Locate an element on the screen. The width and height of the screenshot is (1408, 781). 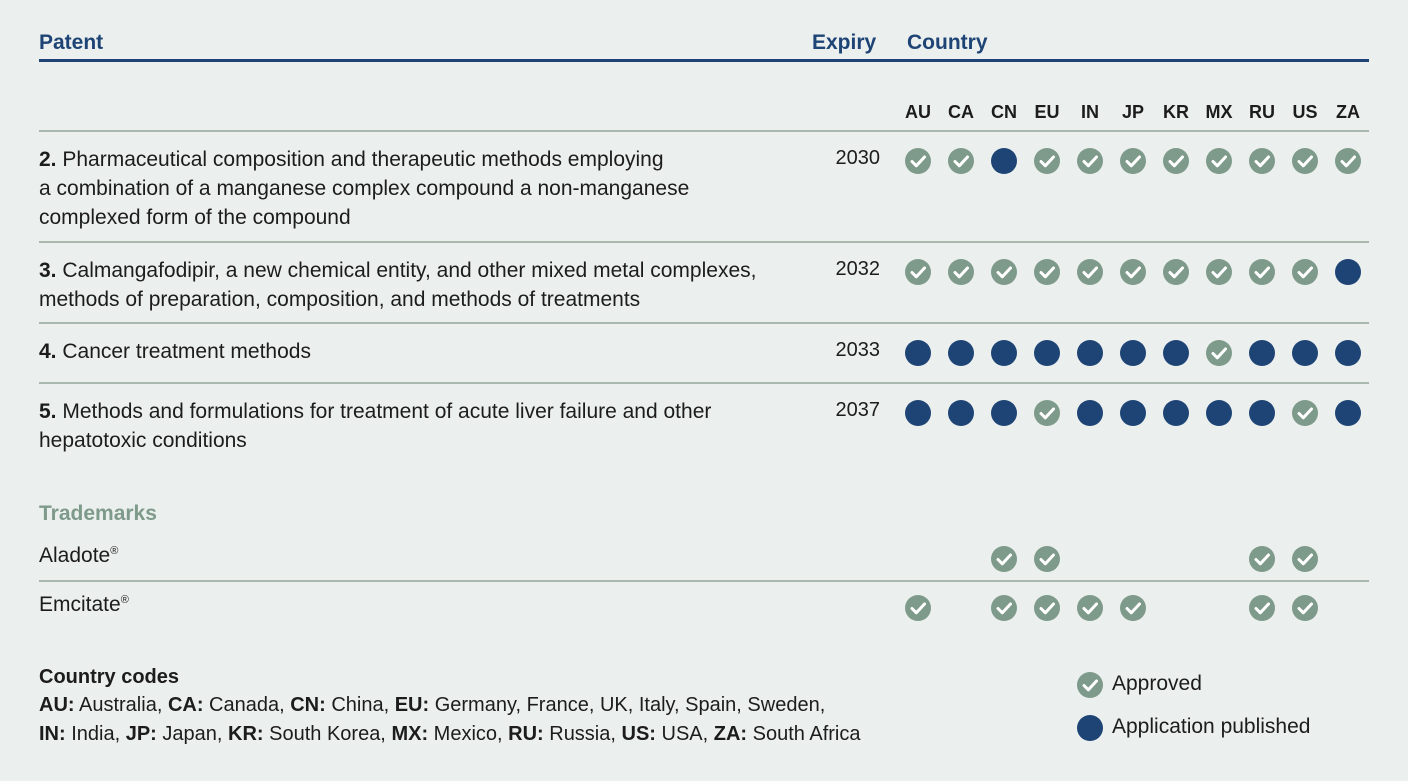
legend-published-icon is located at coordinates (1090, 728).